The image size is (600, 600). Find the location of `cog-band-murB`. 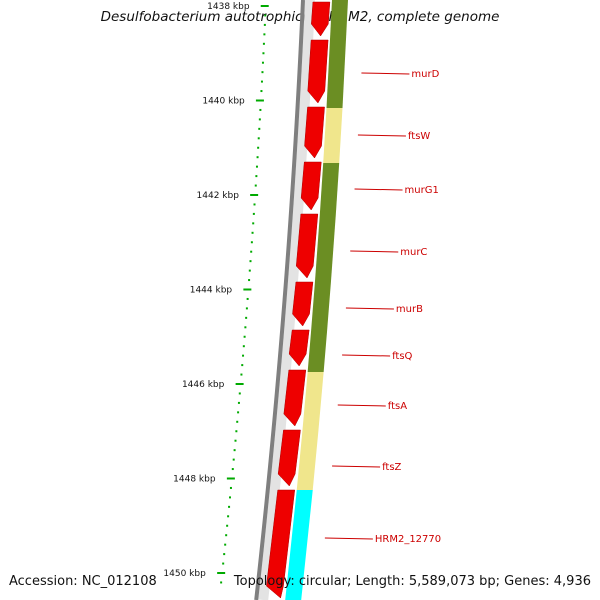

cog-band-murB is located at coordinates (320, 307).